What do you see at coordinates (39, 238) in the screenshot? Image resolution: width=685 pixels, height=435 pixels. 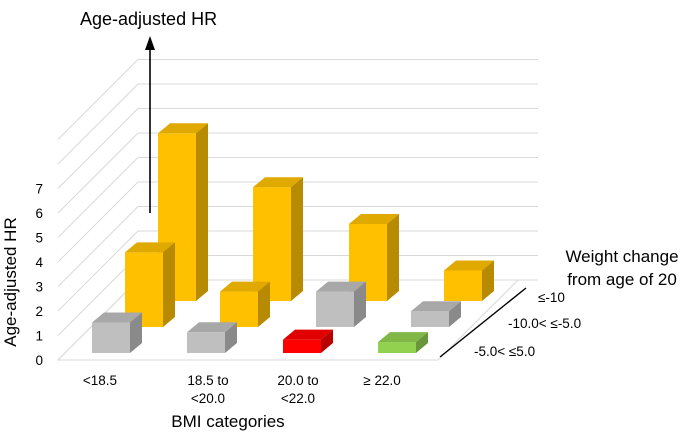 I see `y-tick-label: 5` at bounding box center [39, 238].